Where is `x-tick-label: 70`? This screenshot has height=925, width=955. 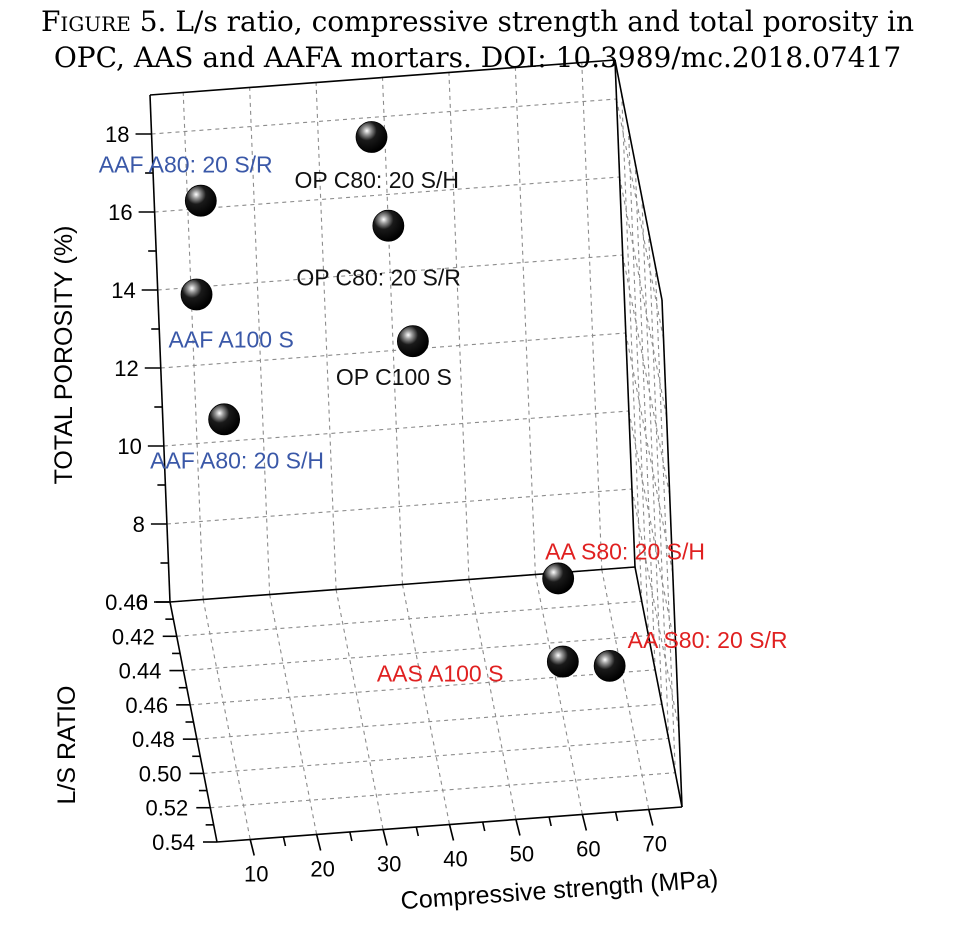 x-tick-label: 70 is located at coordinates (655, 844).